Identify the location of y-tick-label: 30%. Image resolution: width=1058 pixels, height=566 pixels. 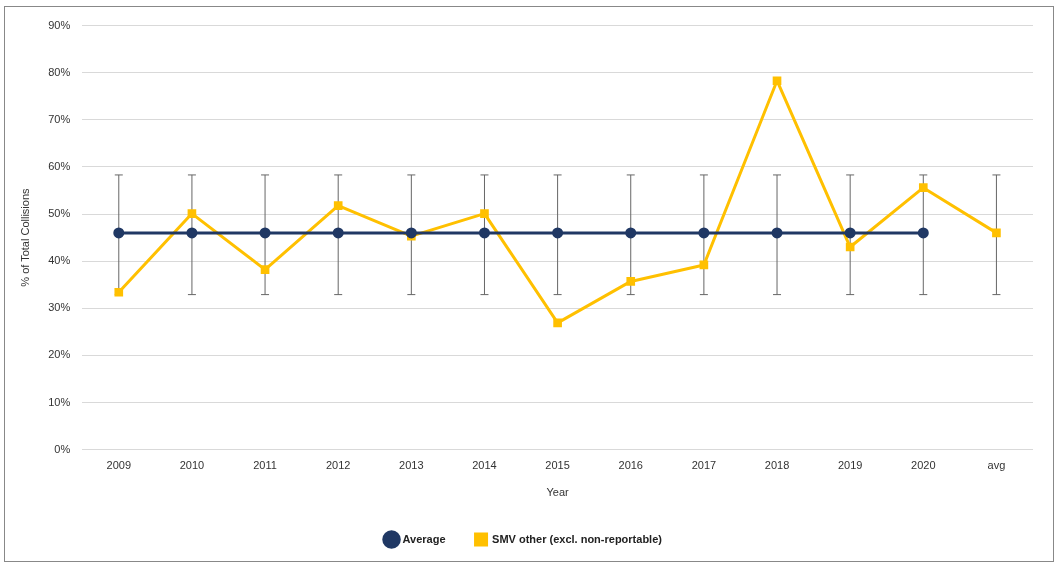
(59, 307).